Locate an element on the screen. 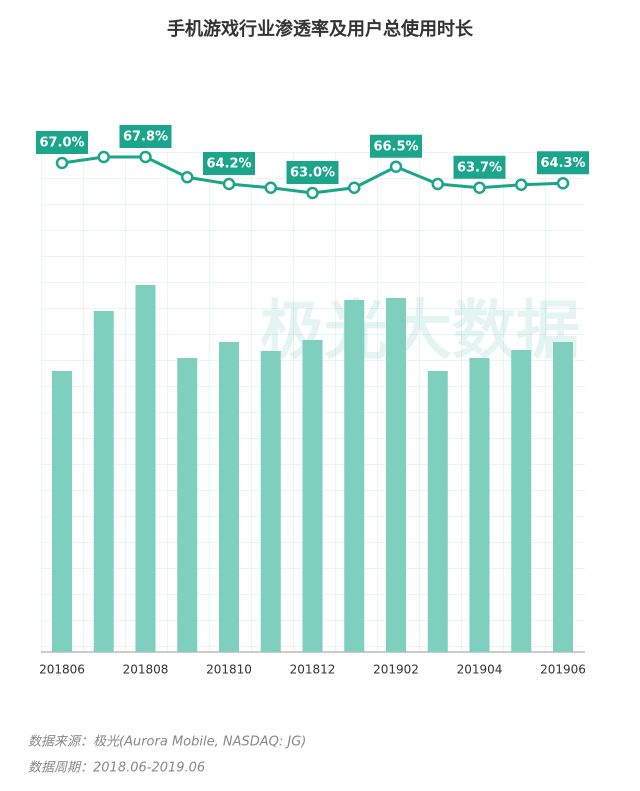  x-tick-label: 201902 is located at coordinates (396, 670).